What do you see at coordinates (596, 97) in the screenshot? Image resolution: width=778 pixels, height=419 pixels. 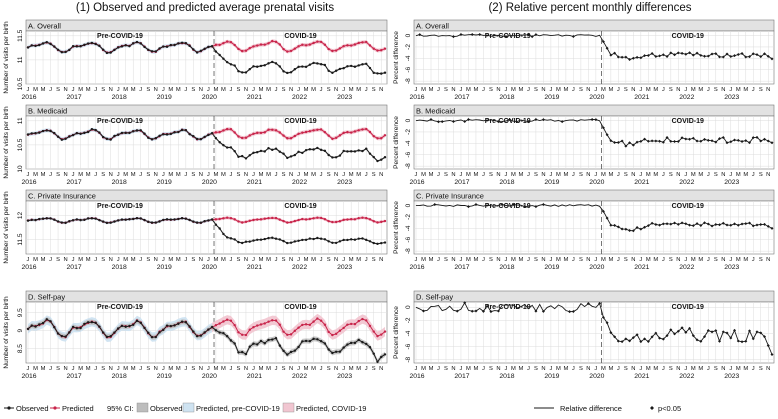 I see `x-tick-year: 2020` at bounding box center [596, 97].